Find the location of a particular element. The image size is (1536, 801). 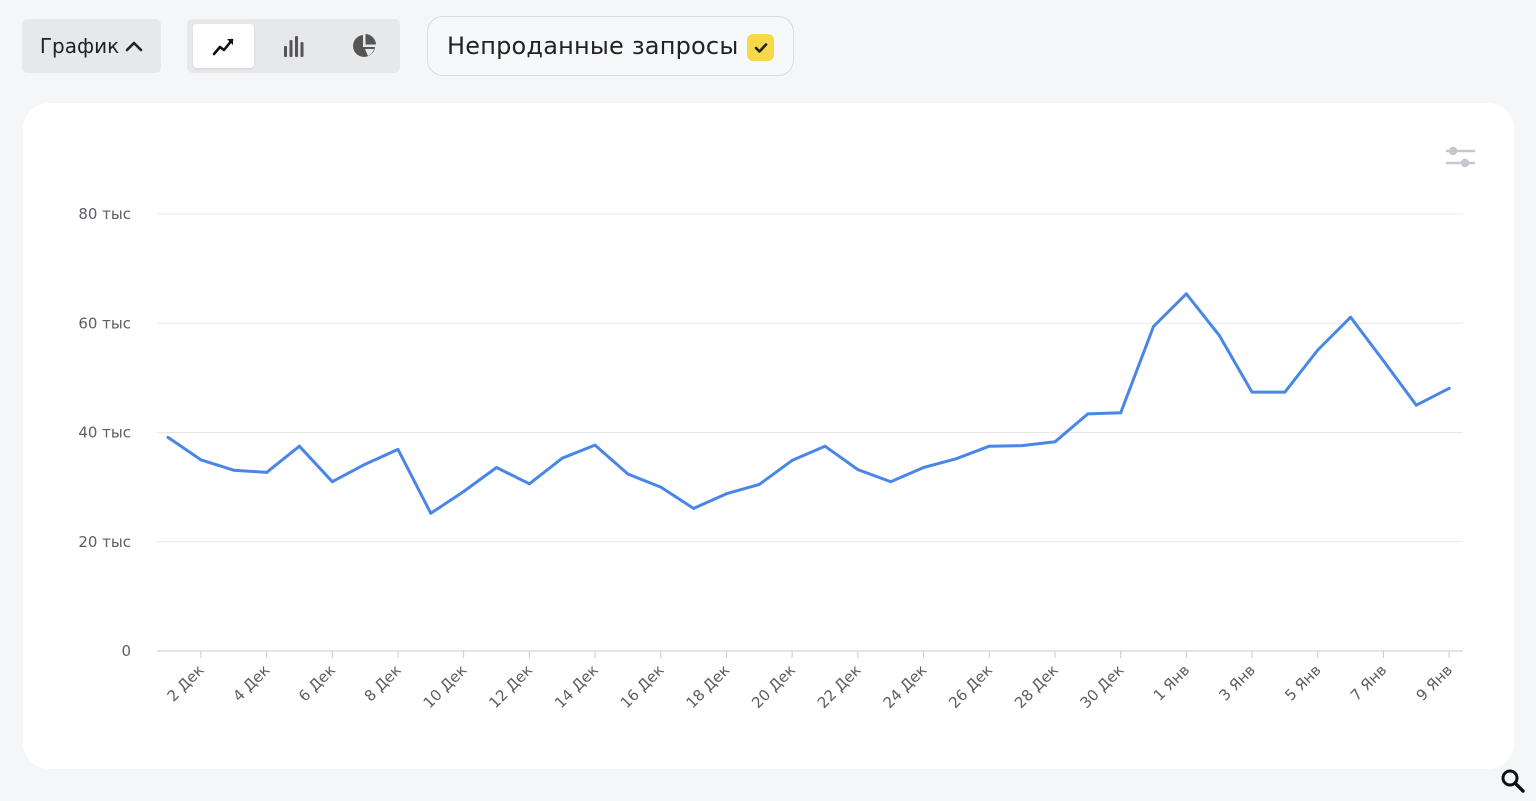

chevron-up-icon is located at coordinates (134, 46).